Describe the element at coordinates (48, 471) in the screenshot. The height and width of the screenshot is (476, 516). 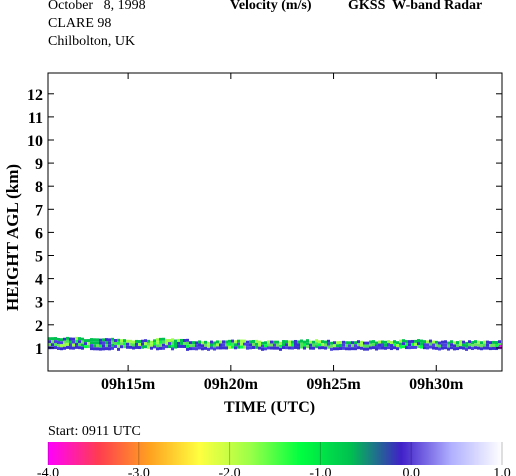
I see `colorbar-tick-label: -4.0` at that location.